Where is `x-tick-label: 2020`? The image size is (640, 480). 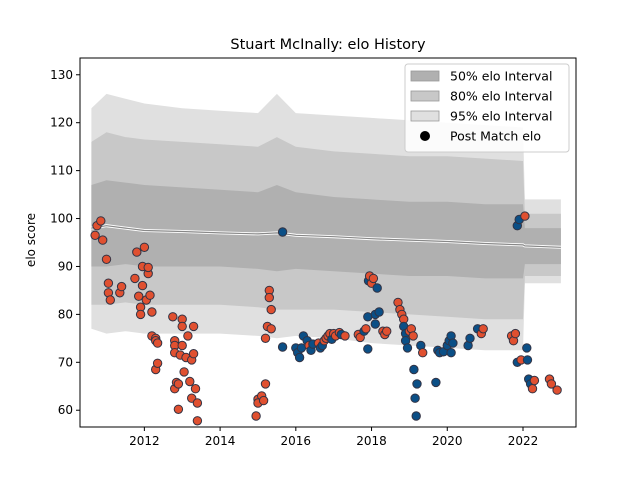
x-tick-label: 2020 is located at coordinates (447, 441).